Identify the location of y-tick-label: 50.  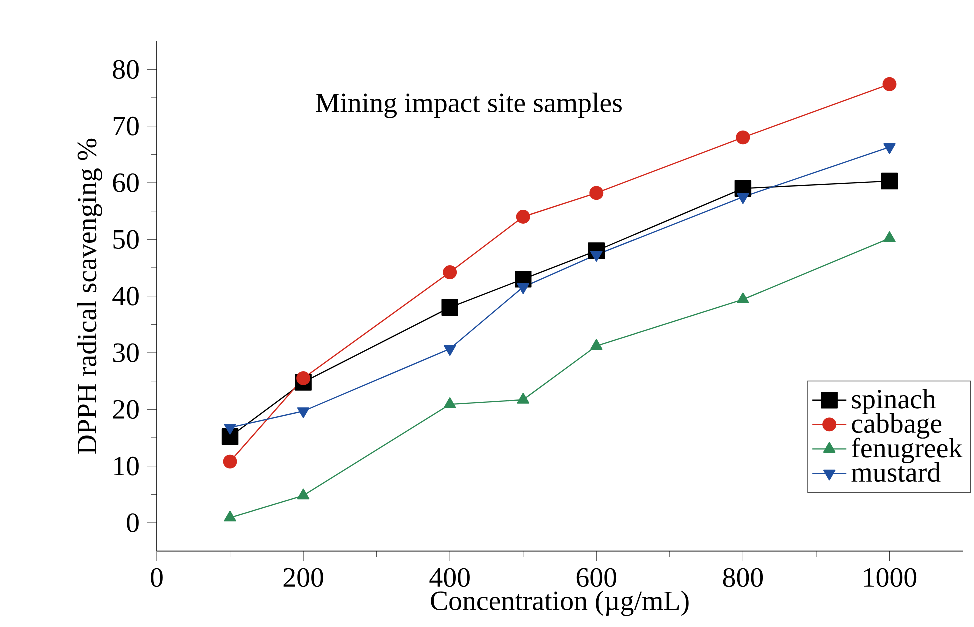
(126, 240).